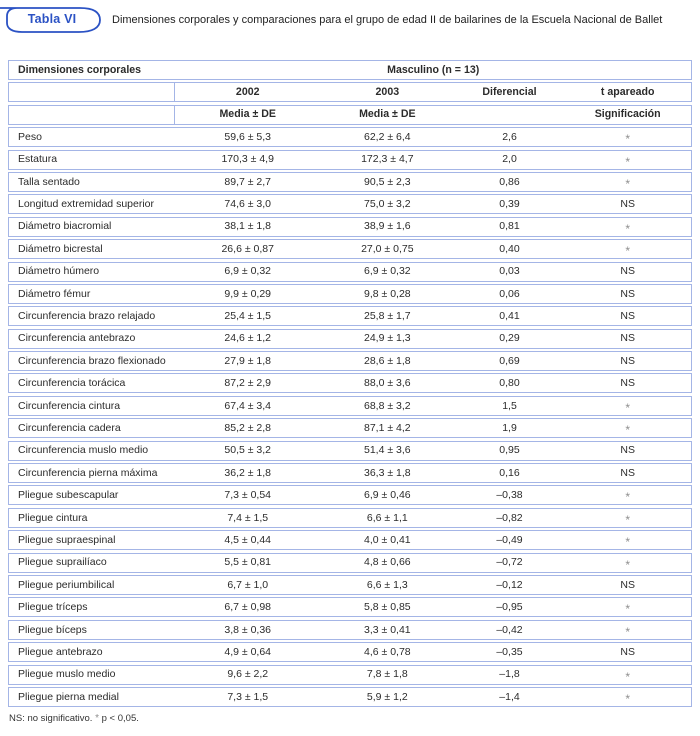  I want to click on row-label: Circunferencia brazo relajado, so click(87, 316).